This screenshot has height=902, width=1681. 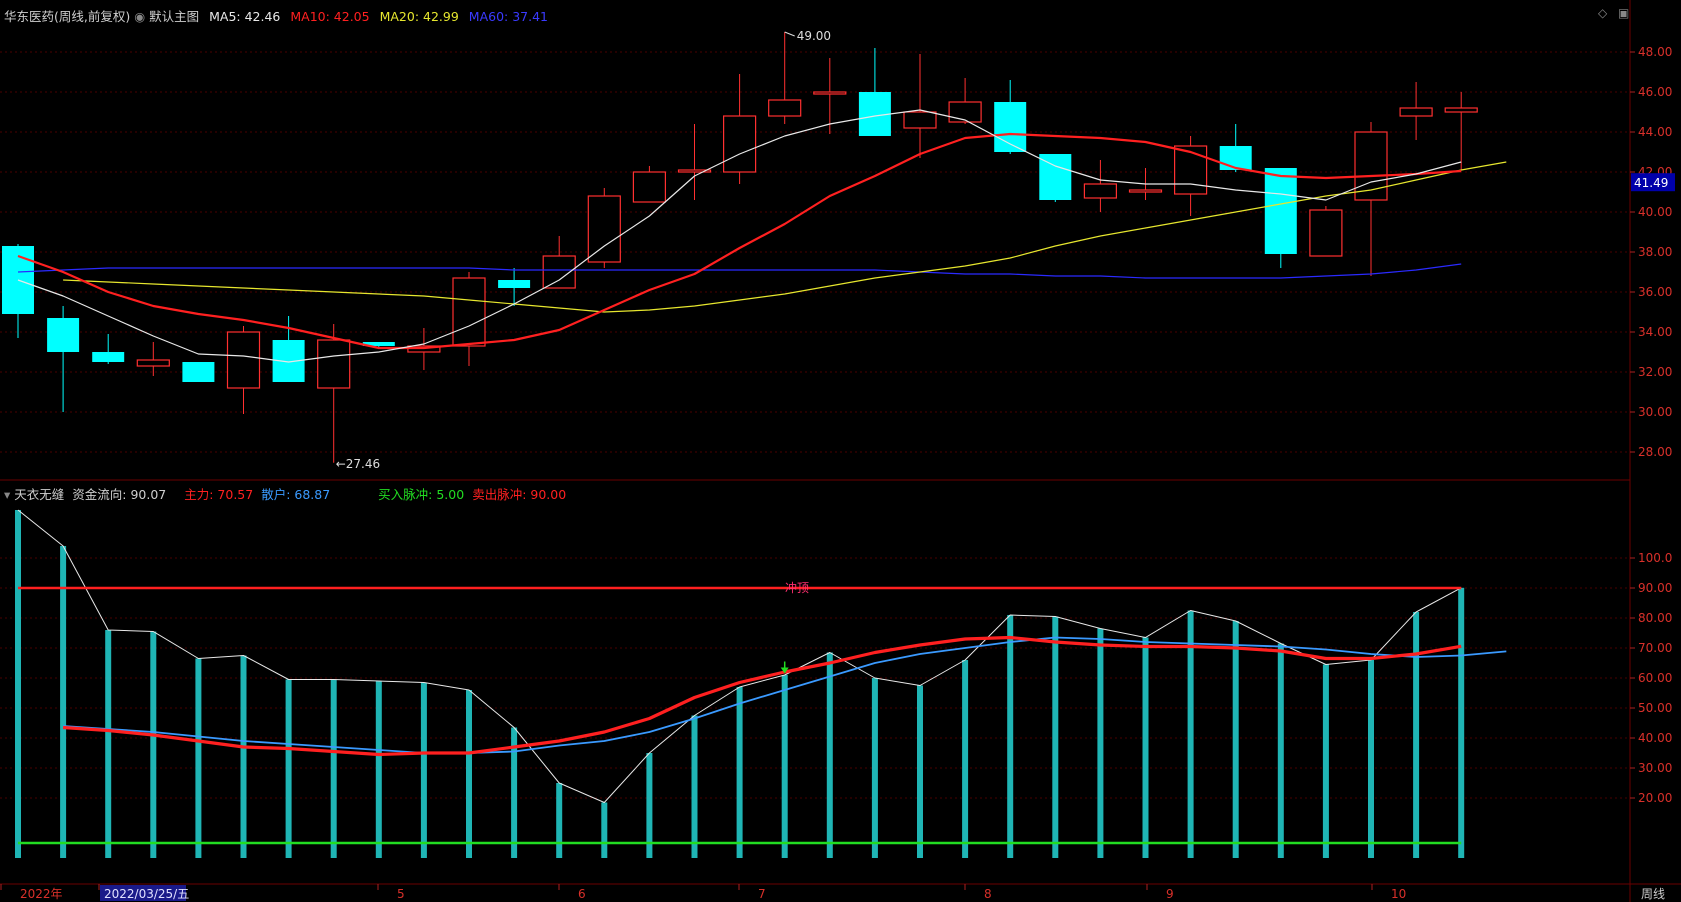 I want to click on ma20-line, so click(x=785, y=237).